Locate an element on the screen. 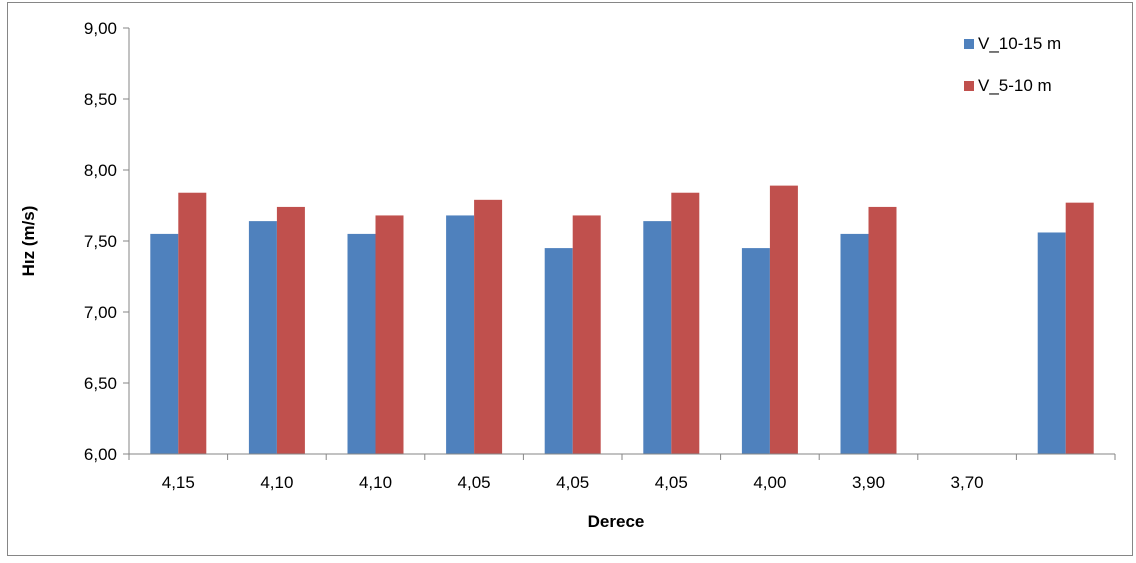 The width and height of the screenshot is (1136, 563). y-tick-label: 8,00 is located at coordinates (100, 170).